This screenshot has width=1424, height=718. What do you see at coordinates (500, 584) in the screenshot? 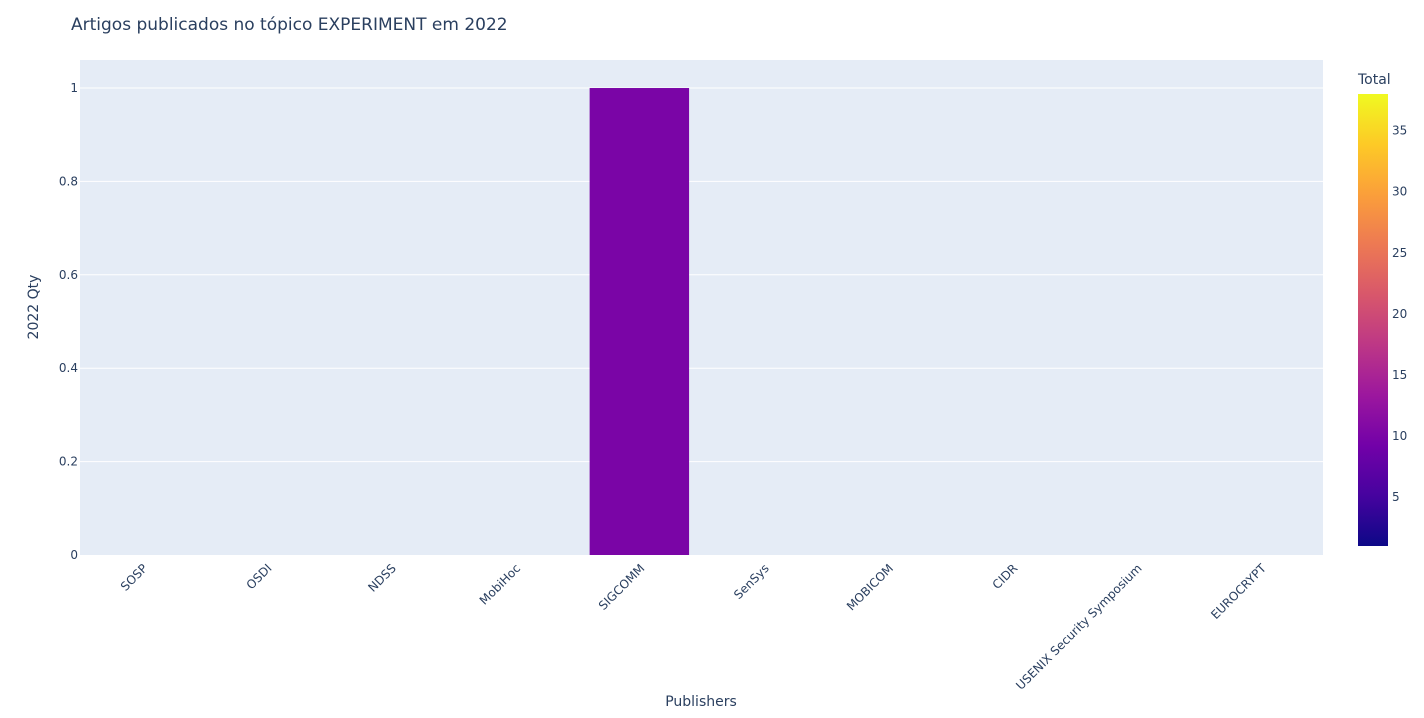
I see `x-tick-label: MobiHoc` at bounding box center [500, 584].